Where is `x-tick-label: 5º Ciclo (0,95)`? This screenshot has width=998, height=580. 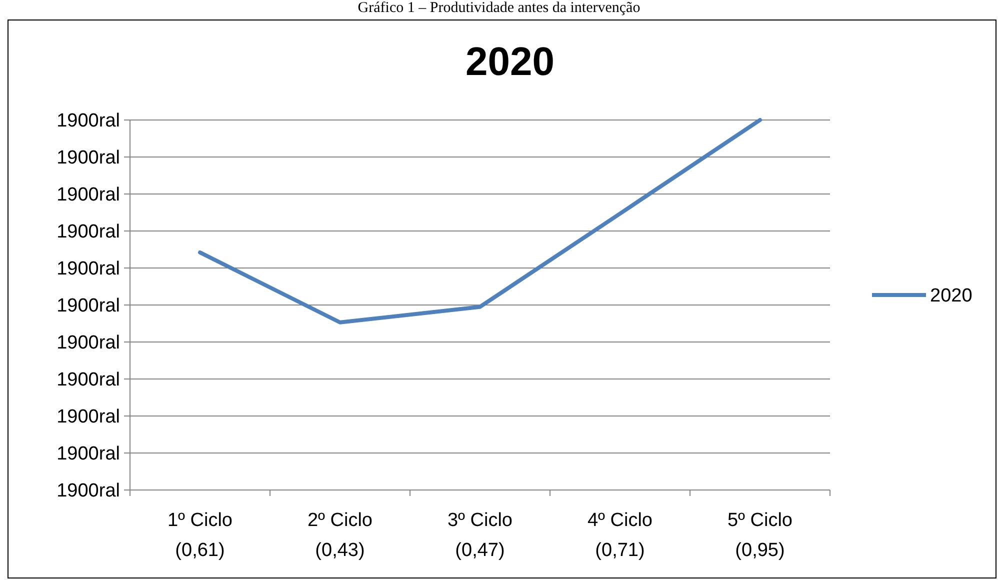
x-tick-label: 5º Ciclo (0,95) is located at coordinates (760, 535).